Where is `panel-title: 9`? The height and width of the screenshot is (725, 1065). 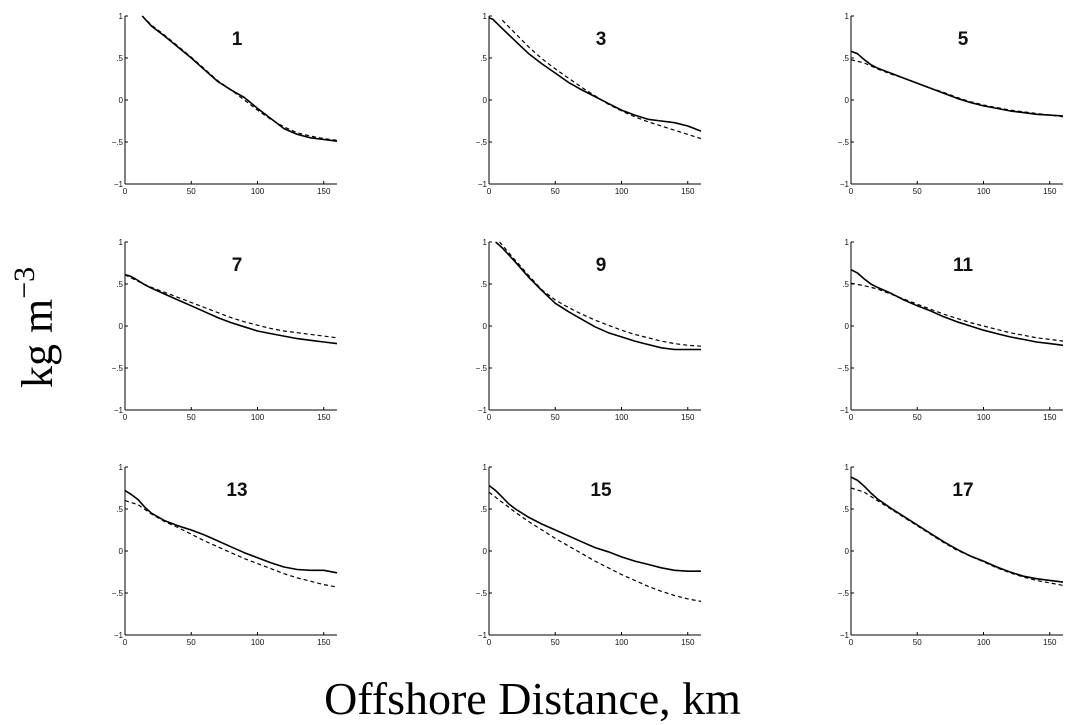 panel-title: 9 is located at coordinates (601, 265).